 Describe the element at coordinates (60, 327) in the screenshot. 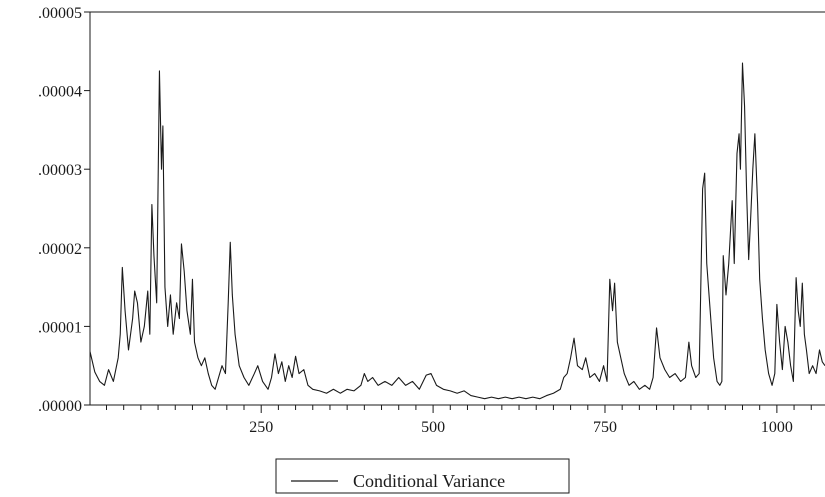

I see `y-tick-label: .00001` at that location.